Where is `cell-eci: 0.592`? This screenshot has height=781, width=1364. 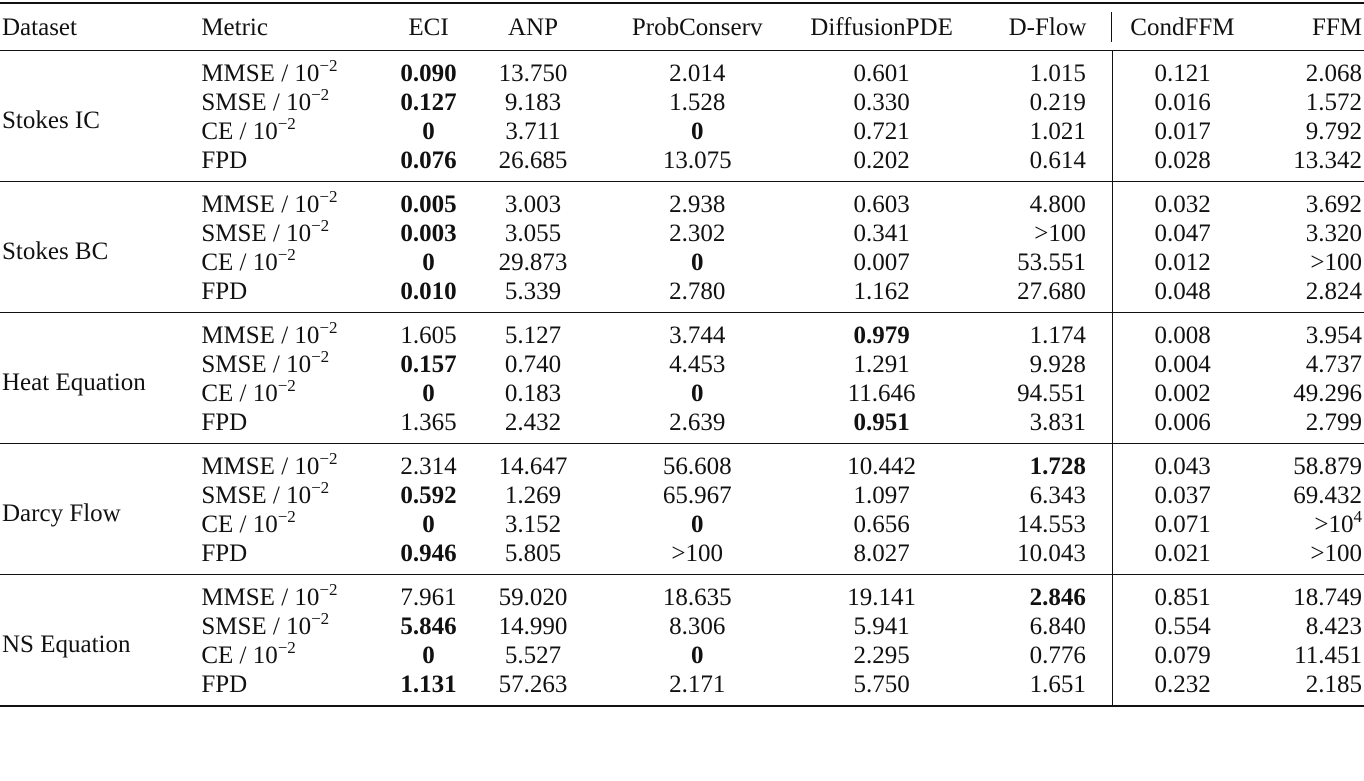
cell-eci: 0.592 is located at coordinates (429, 495).